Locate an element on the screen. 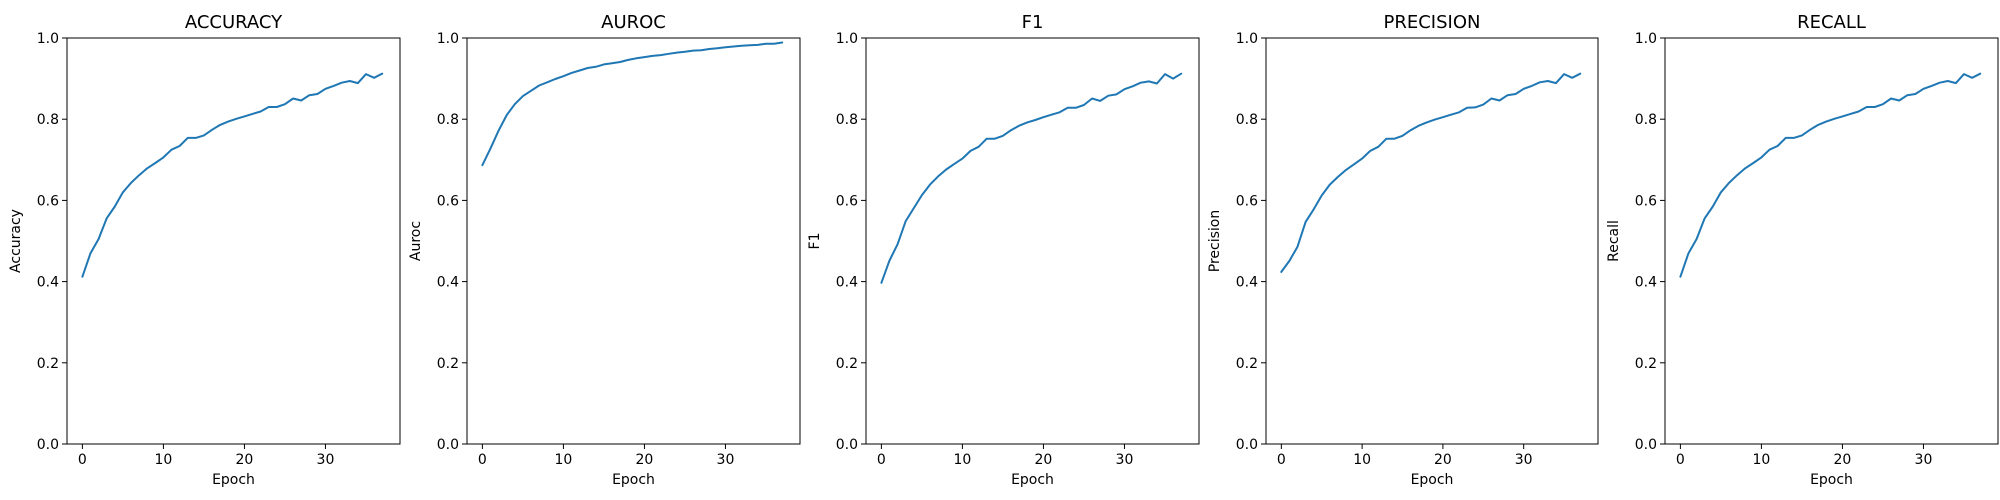  chart-title: ACCURACY is located at coordinates (234, 22).